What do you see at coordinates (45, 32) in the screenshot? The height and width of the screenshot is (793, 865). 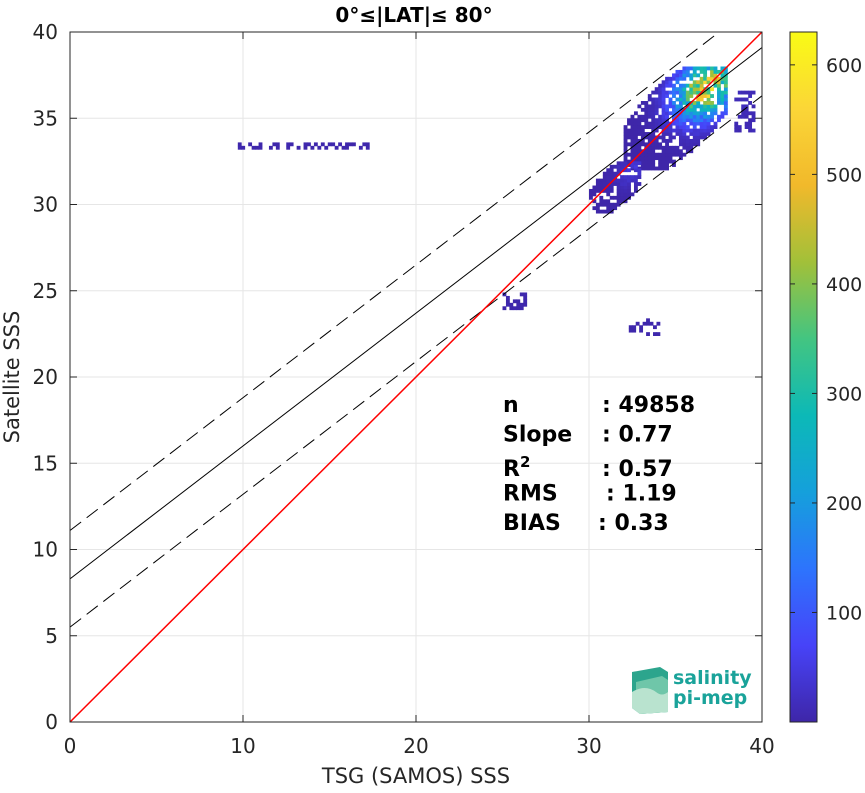 I see `y-tick-label: 40` at bounding box center [45, 32].